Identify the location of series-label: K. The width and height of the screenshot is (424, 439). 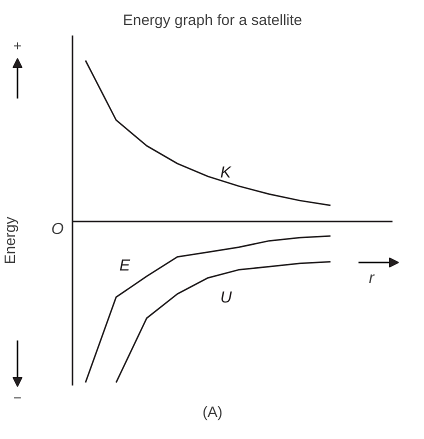
(226, 173).